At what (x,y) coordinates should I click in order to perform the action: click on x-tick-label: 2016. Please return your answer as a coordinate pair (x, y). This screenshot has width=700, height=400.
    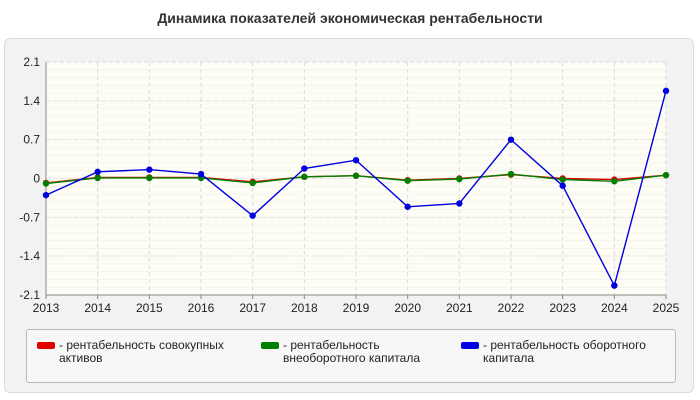
    Looking at the image, I should click on (201, 308).